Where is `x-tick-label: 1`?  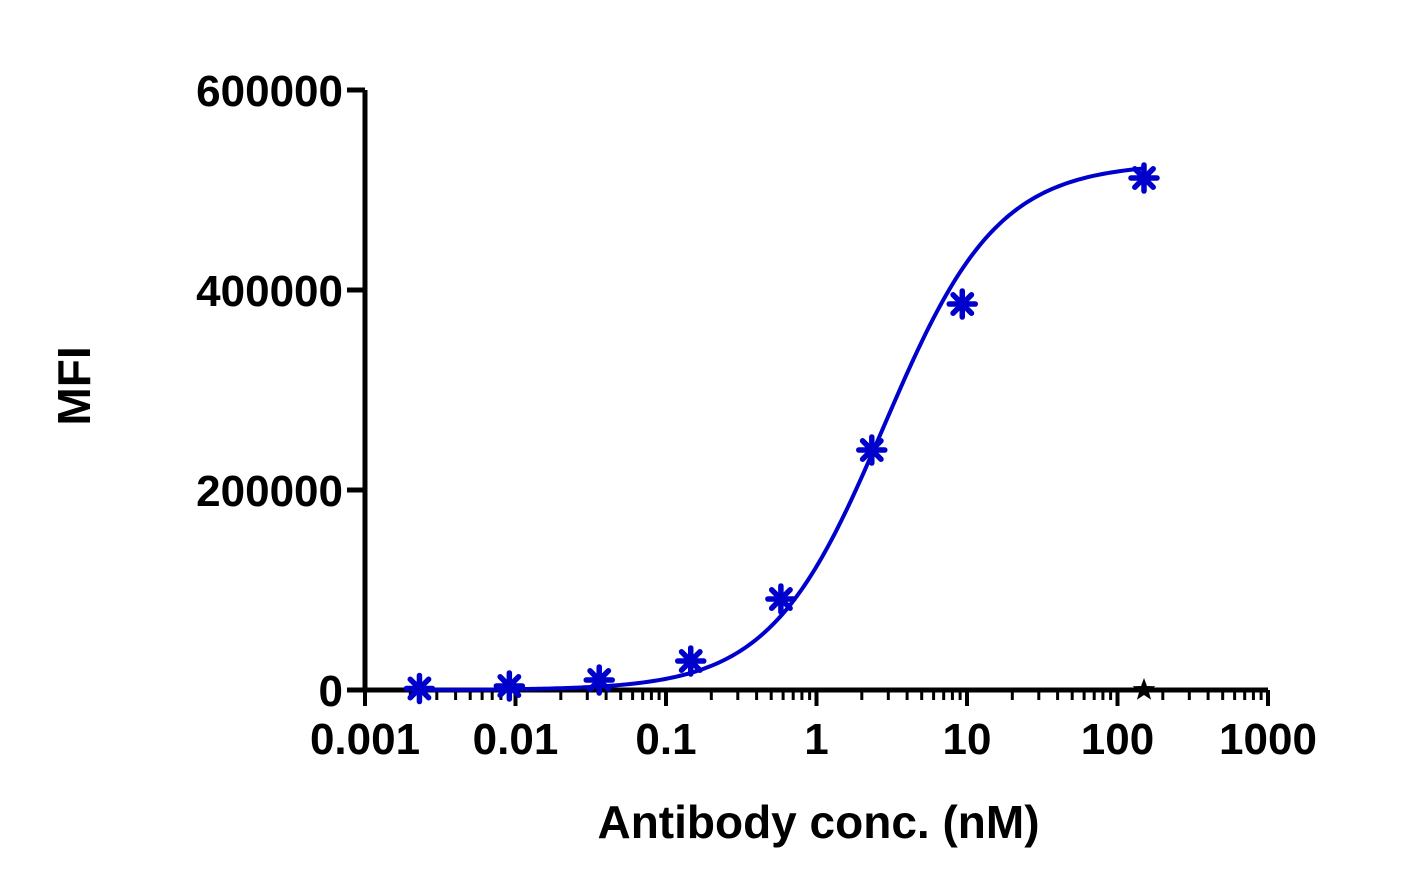
x-tick-label: 1 is located at coordinates (816, 739).